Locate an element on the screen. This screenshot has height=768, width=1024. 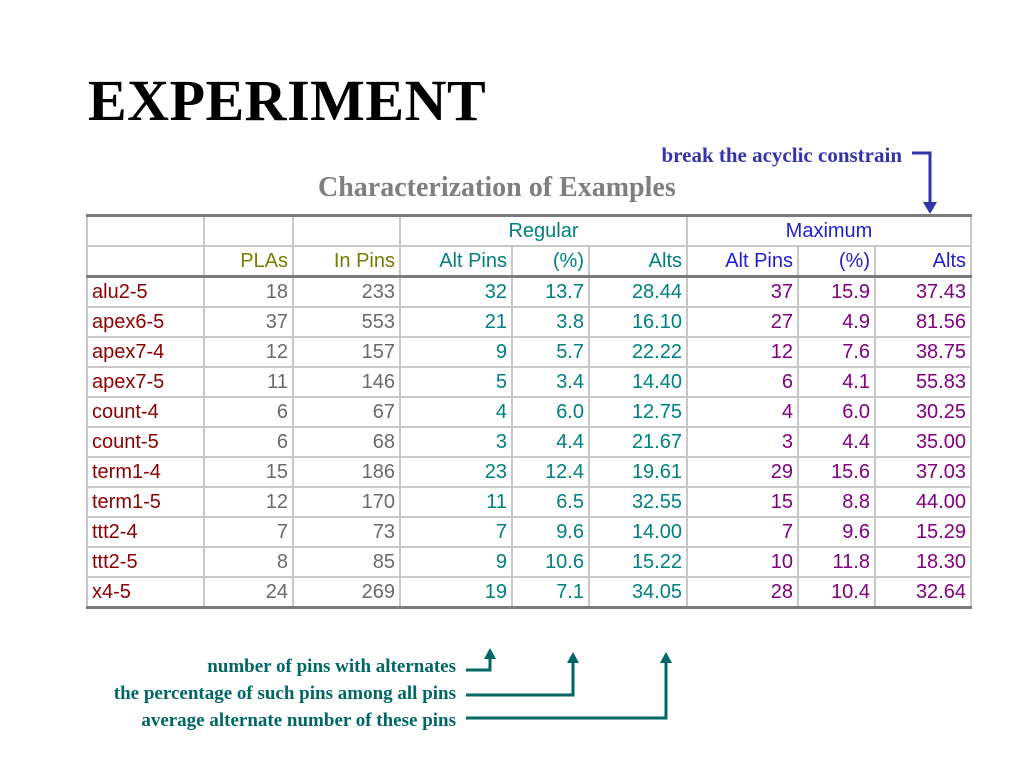
cell-in-pins: 269 is located at coordinates (346, 592).